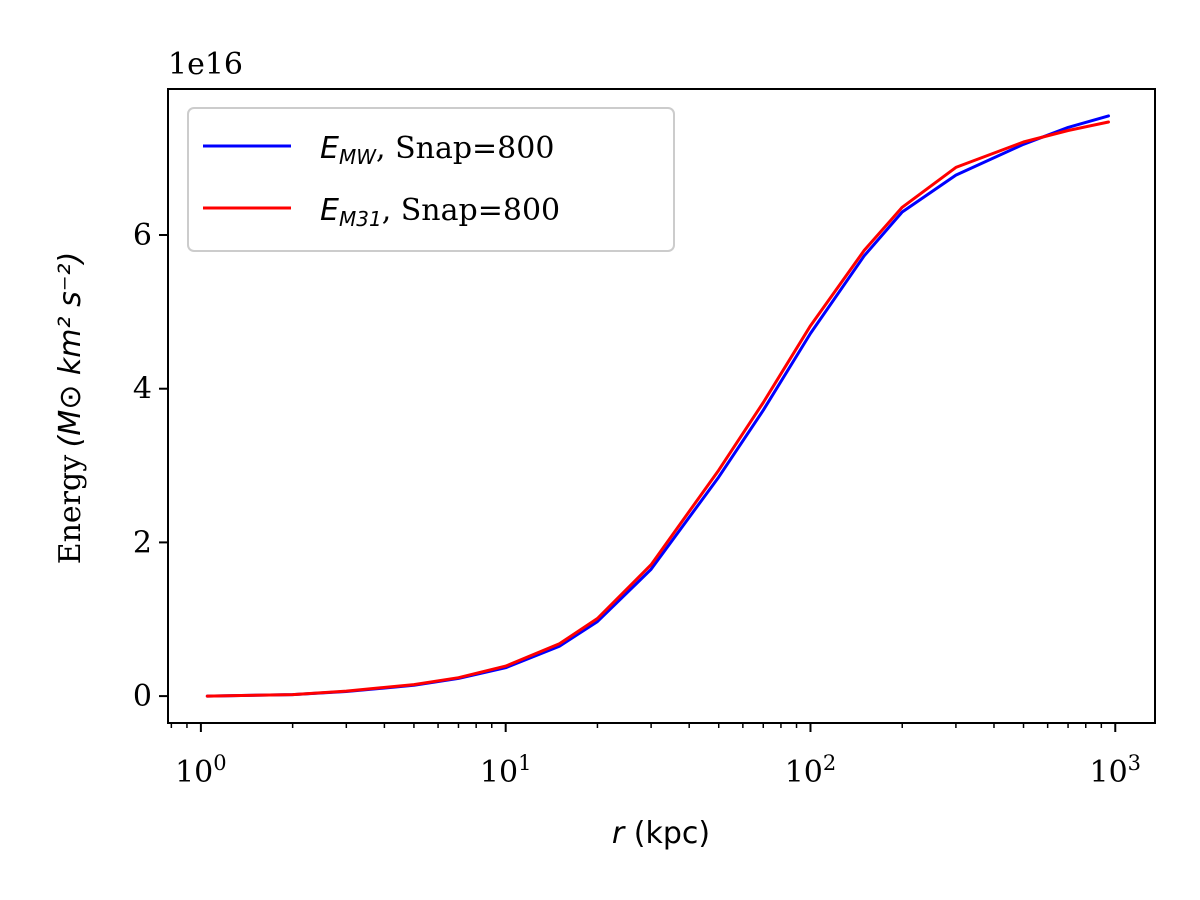 The height and width of the screenshot is (900, 1200). What do you see at coordinates (672, 833) in the screenshot?
I see `x-axis-unit: (kpc)` at bounding box center [672, 833].